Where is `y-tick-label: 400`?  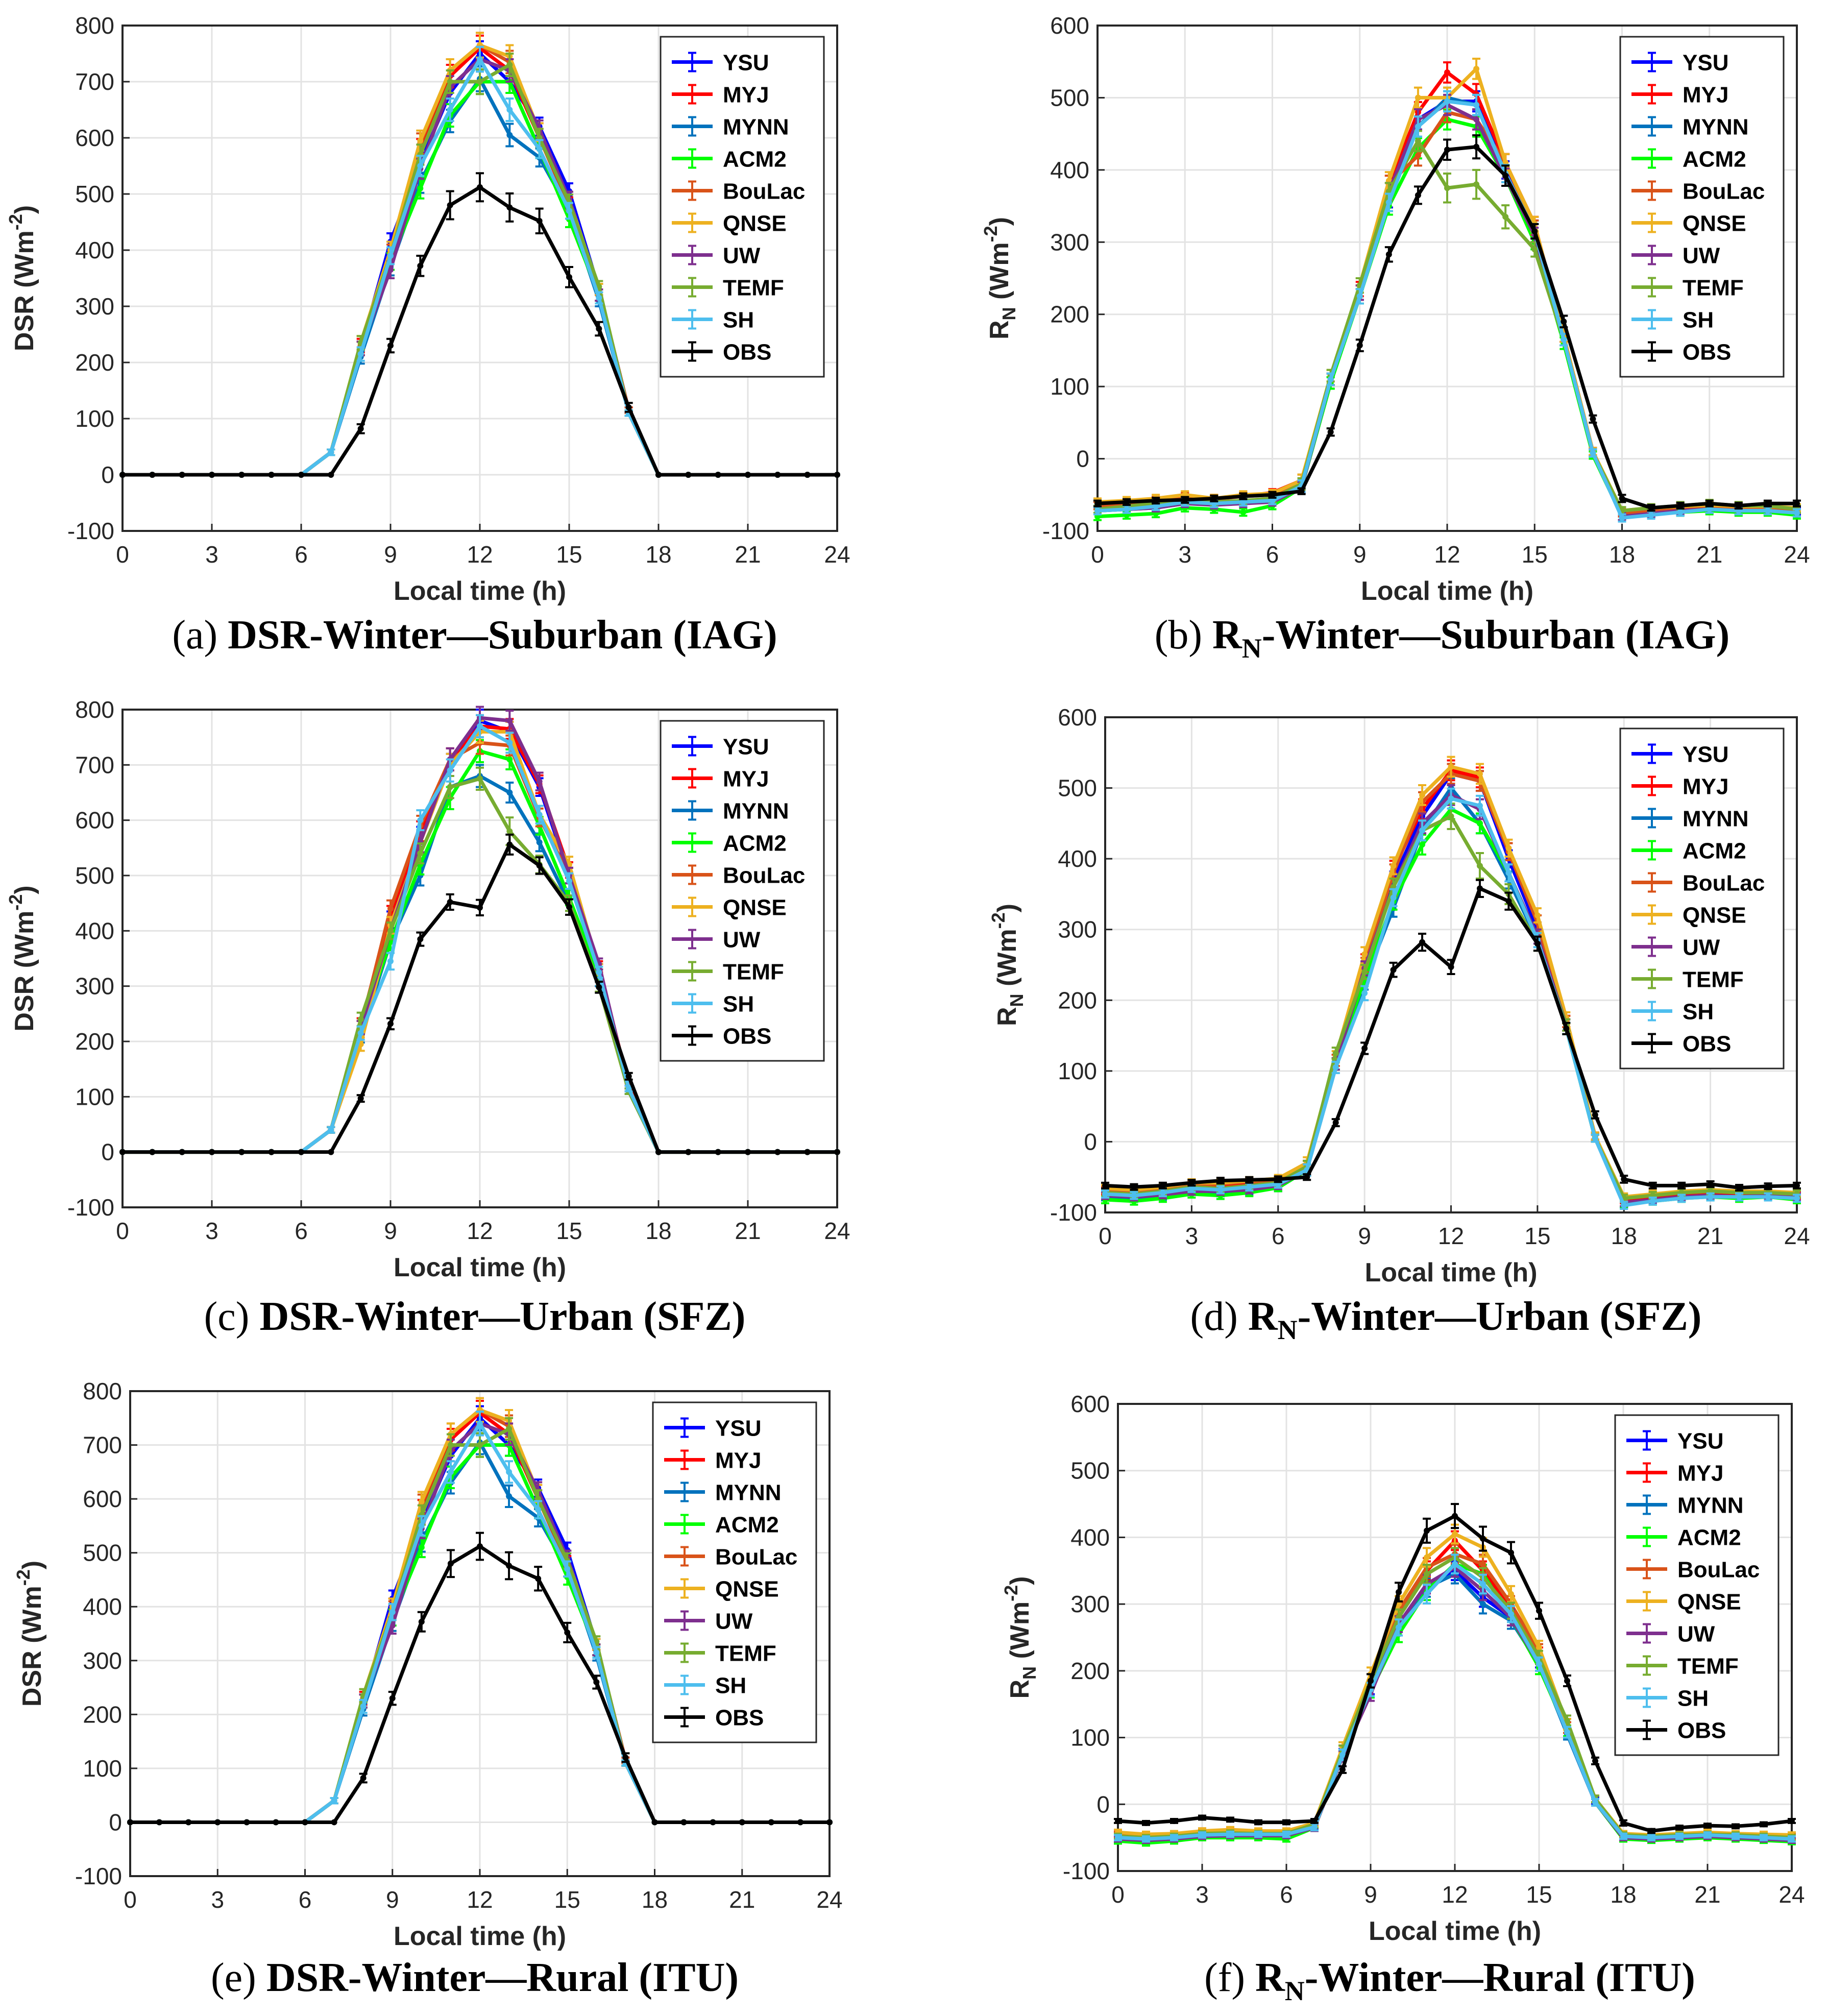 y-tick-label: 400 is located at coordinates (94, 930).